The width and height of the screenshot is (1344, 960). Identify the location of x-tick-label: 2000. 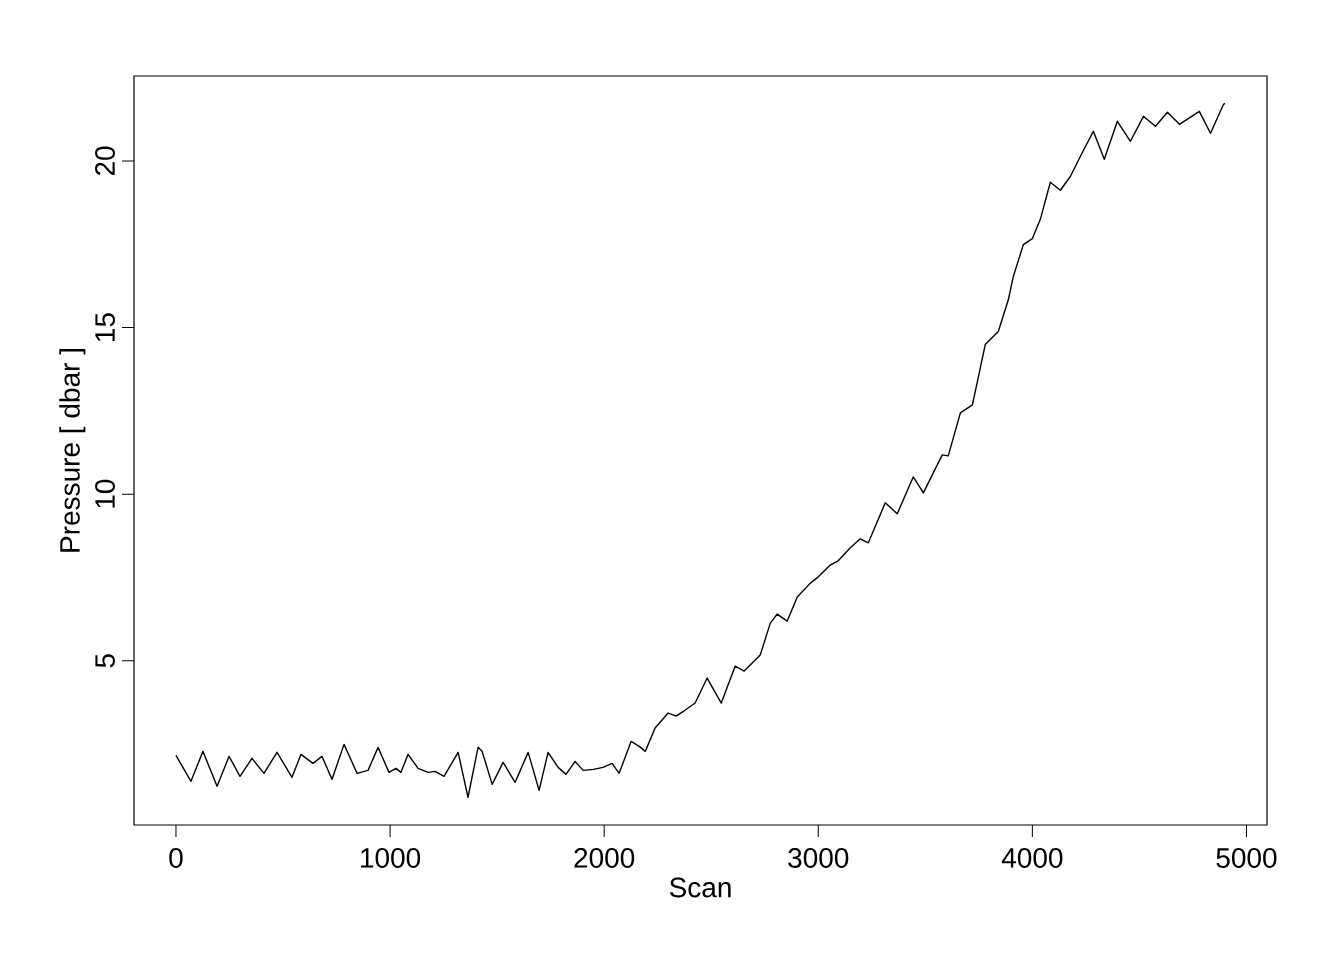
(604, 858).